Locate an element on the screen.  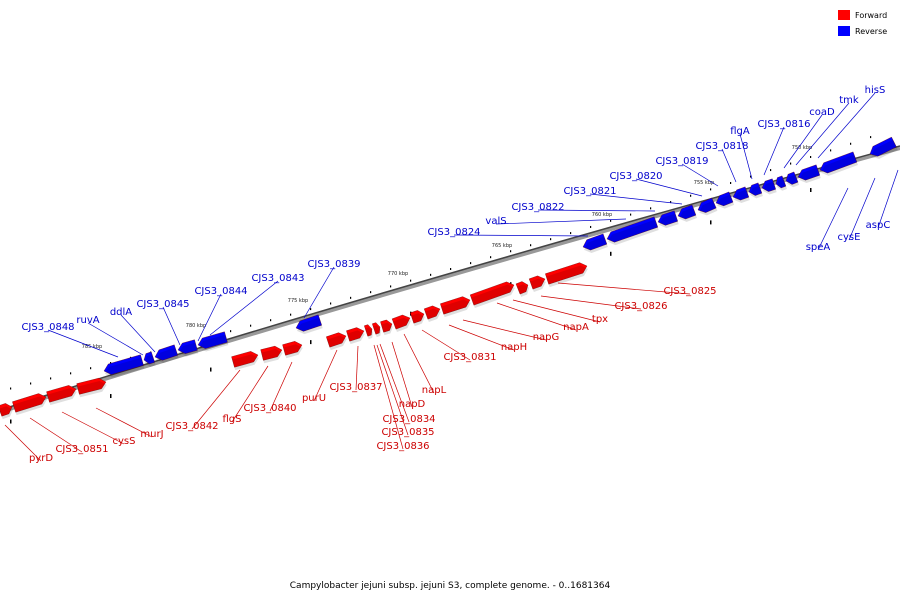
label-cjs3-0824: CJS3_0824 is located at coordinates (453, 232).